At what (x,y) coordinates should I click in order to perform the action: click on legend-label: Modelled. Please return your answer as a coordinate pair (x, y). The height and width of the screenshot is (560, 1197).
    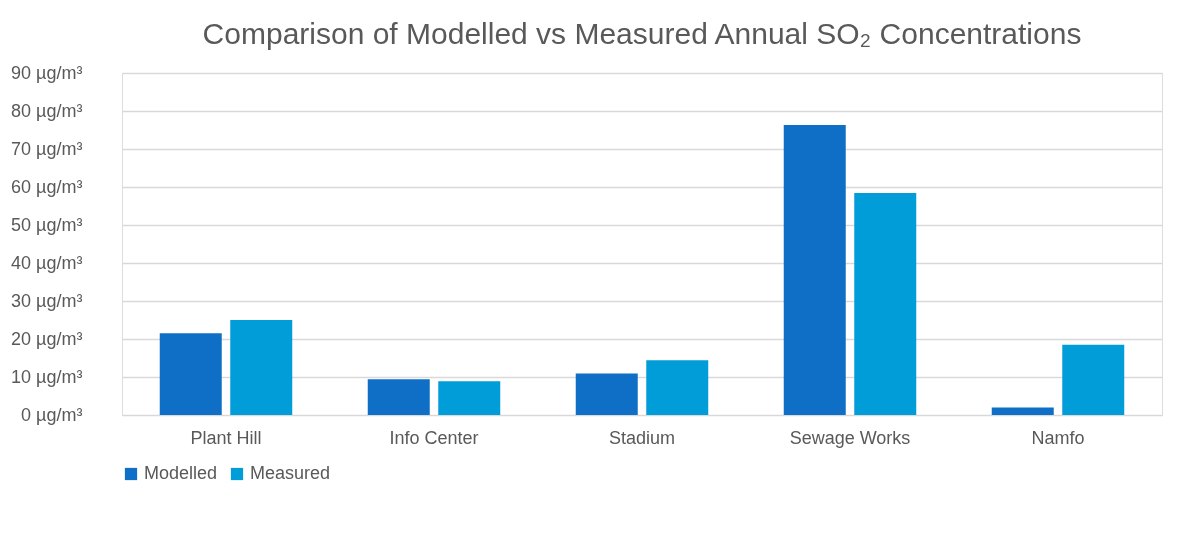
    Looking at the image, I should click on (181, 473).